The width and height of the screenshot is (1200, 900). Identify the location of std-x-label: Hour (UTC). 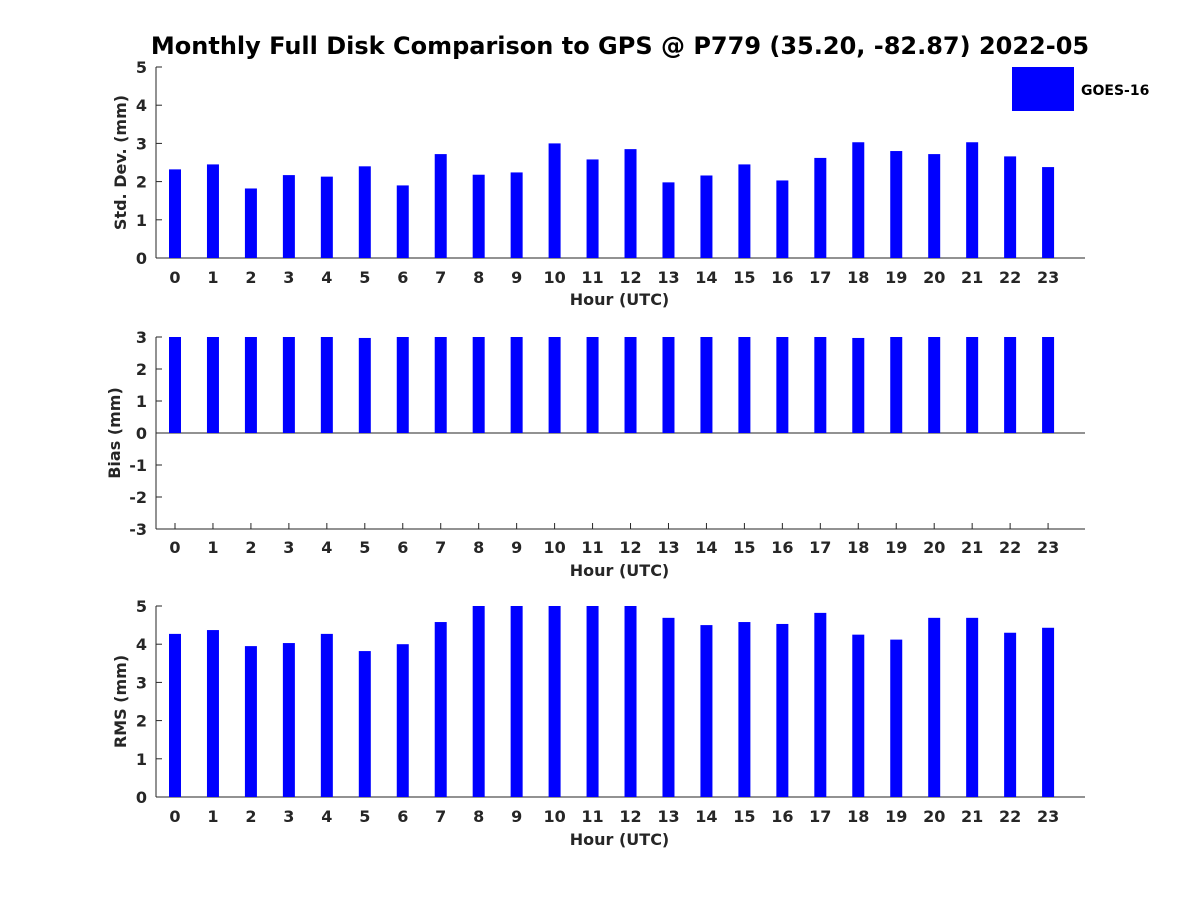
(620, 299).